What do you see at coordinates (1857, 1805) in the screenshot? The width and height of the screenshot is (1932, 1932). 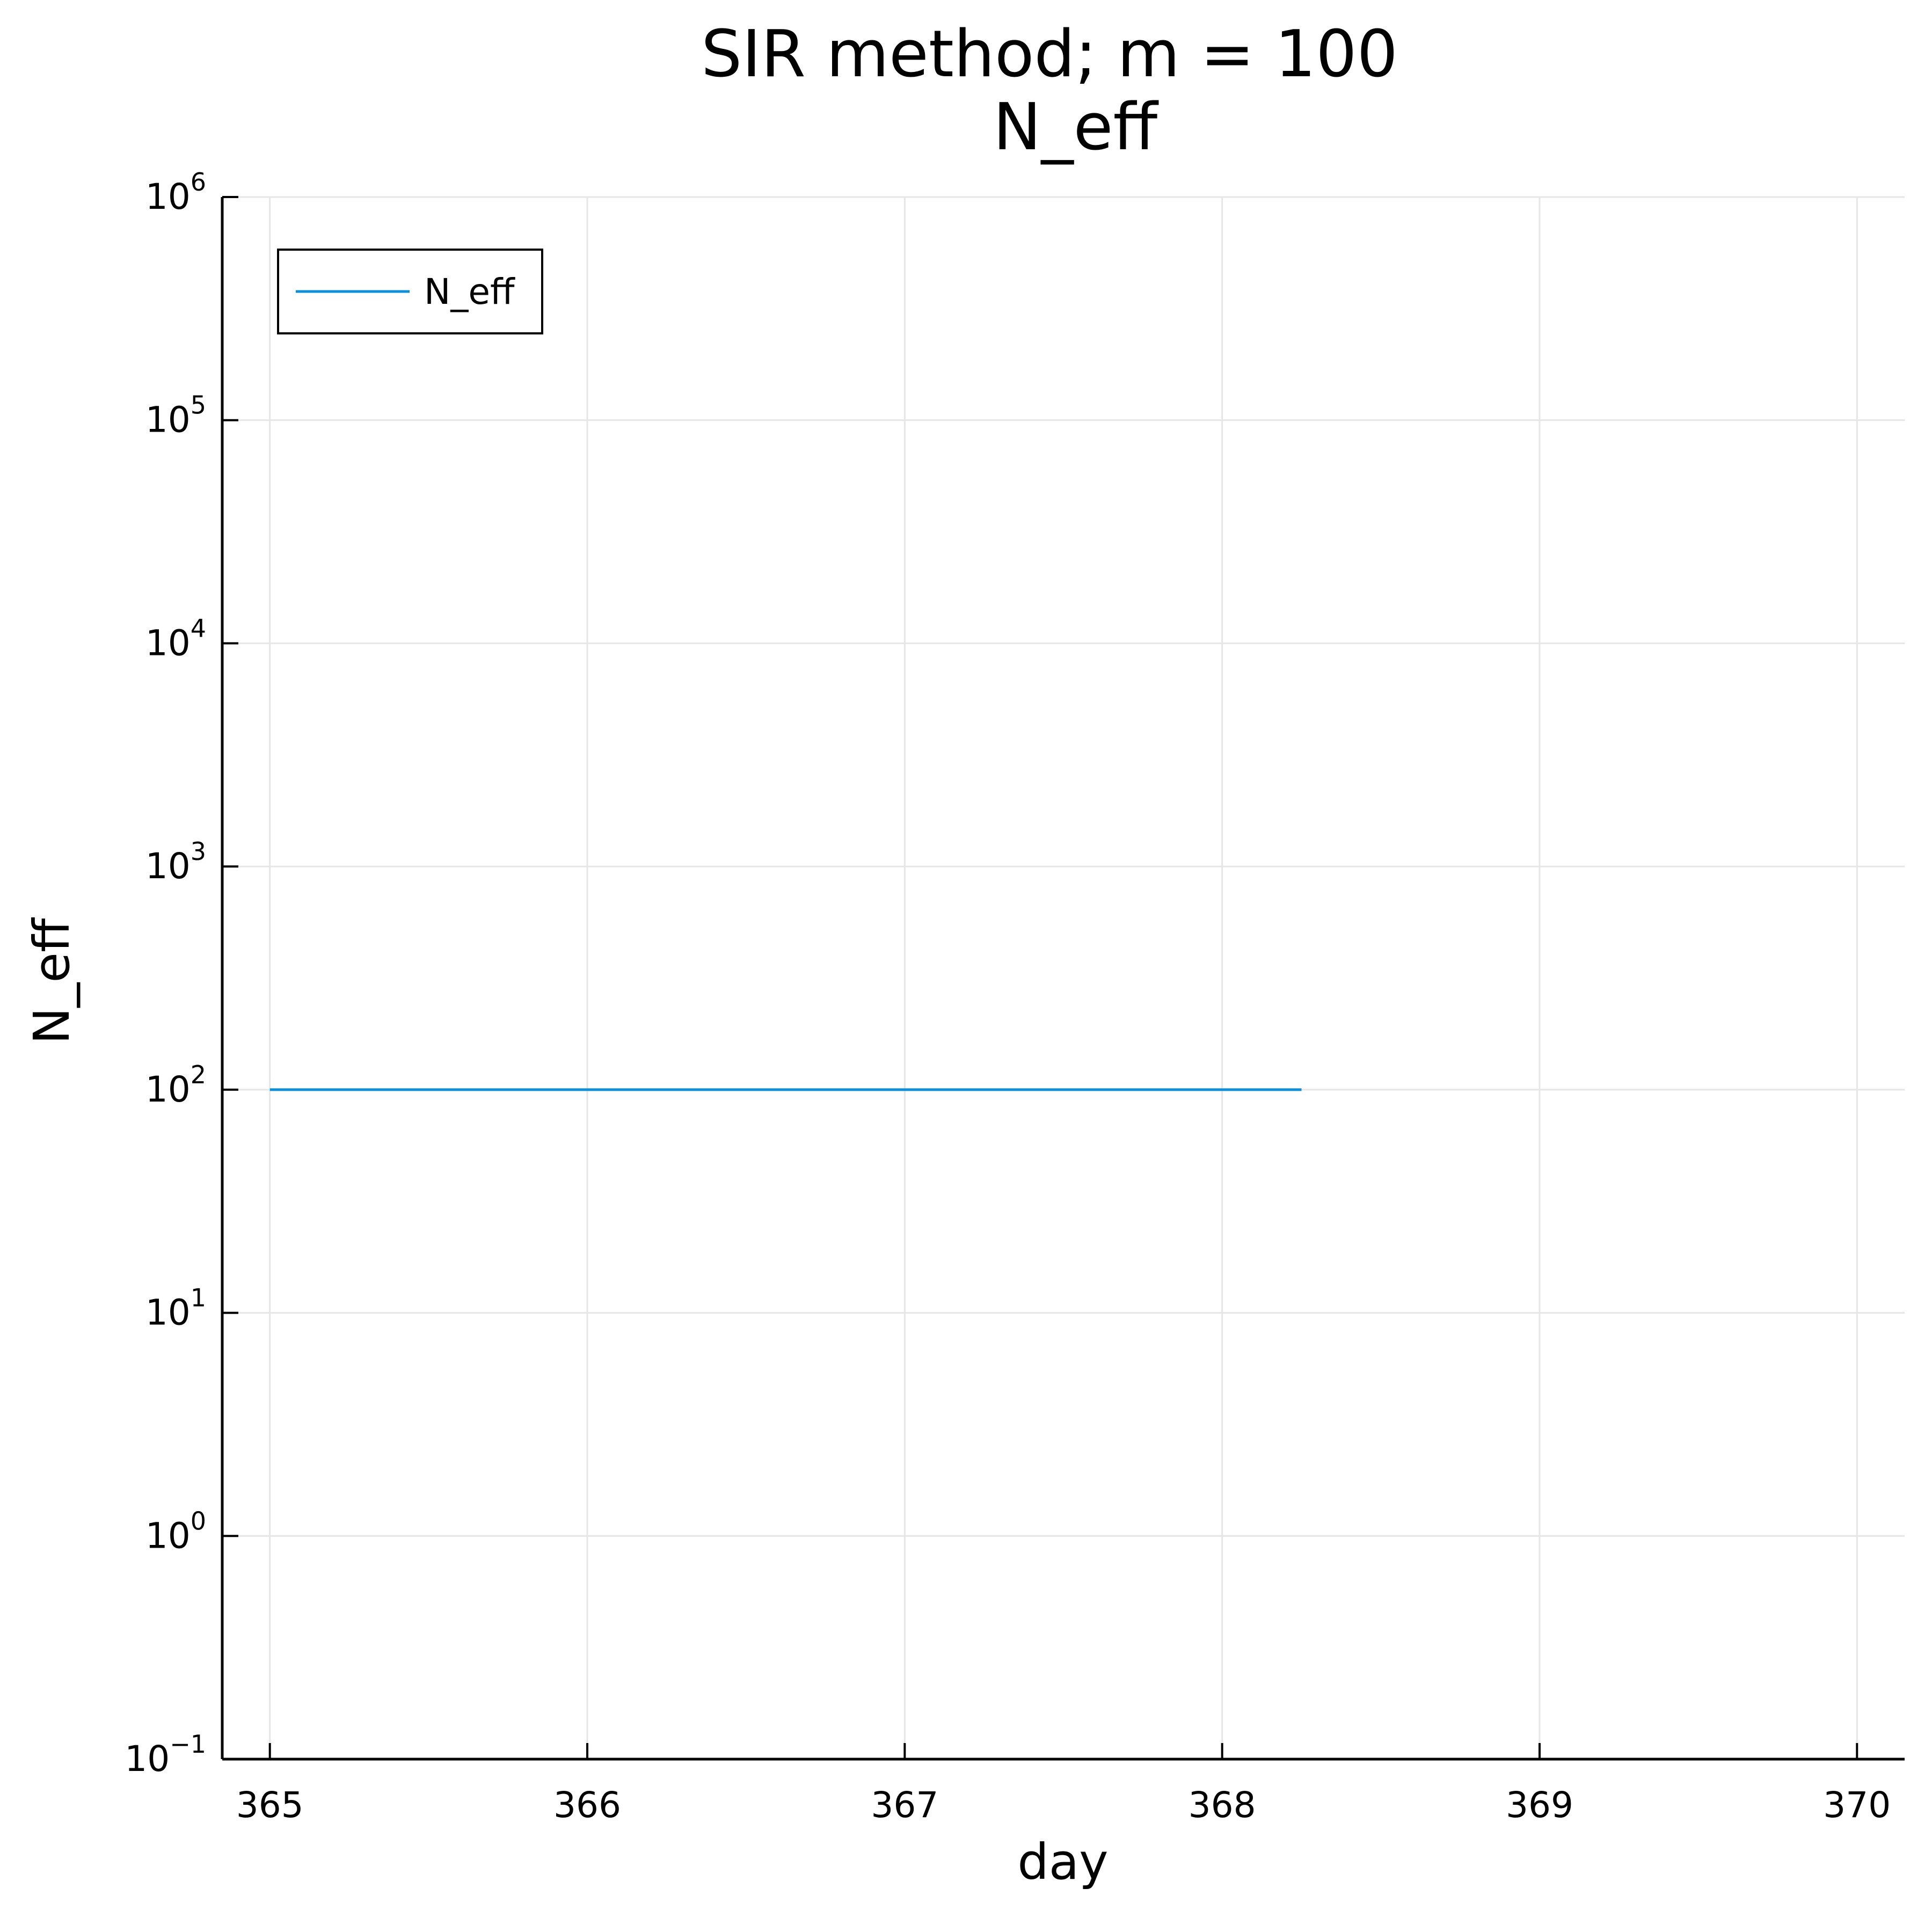 I see `x-tick-label: 370` at bounding box center [1857, 1805].